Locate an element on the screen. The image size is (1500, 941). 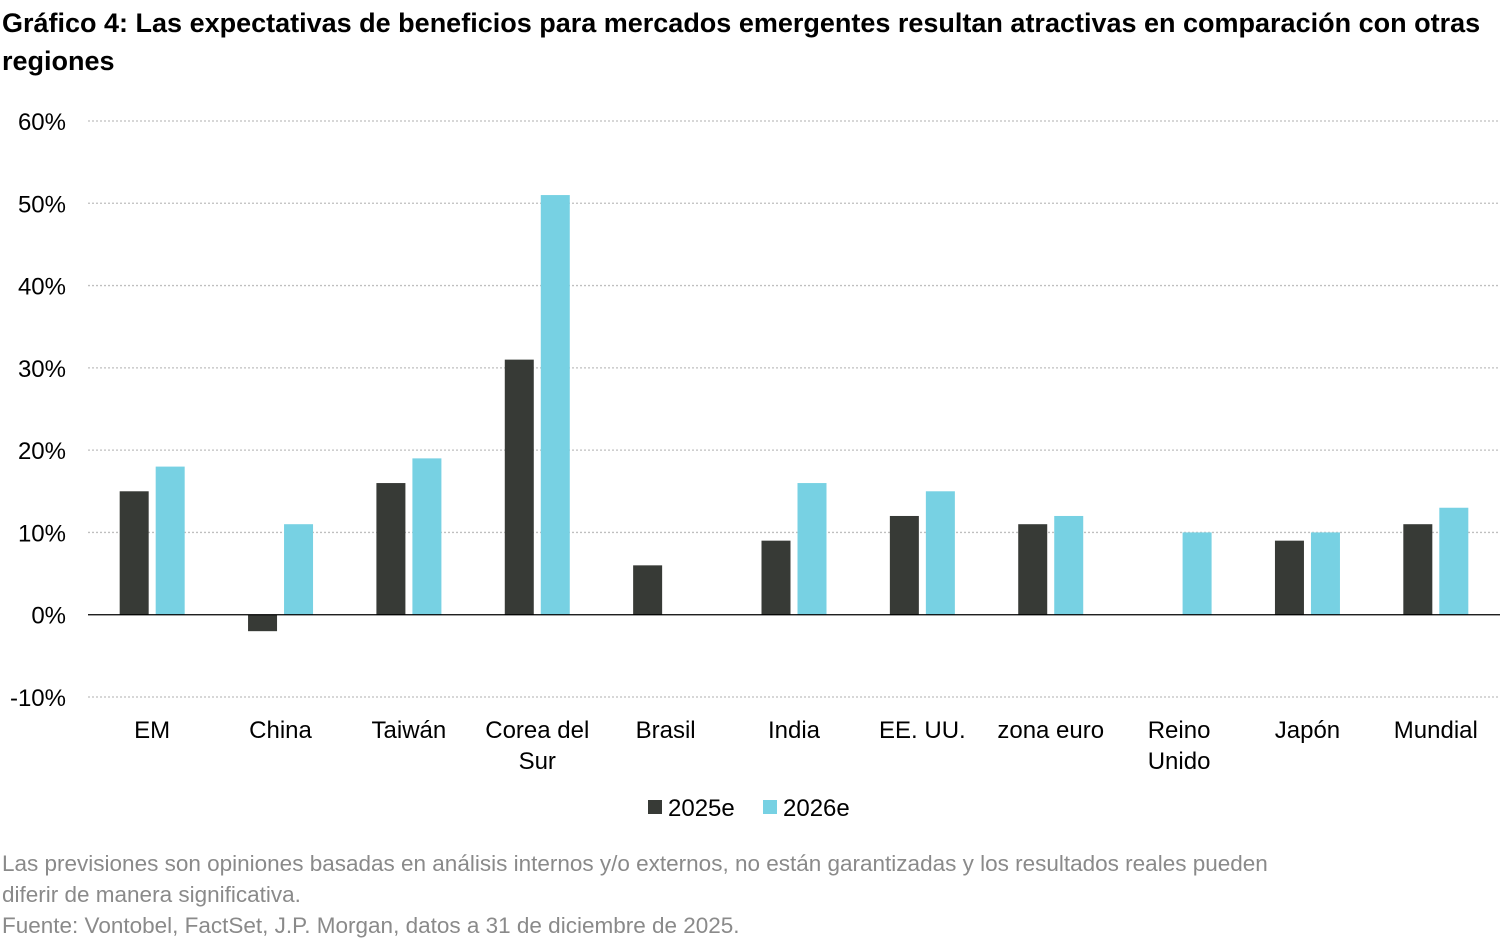
x-category-label: EM is located at coordinates (152, 730).